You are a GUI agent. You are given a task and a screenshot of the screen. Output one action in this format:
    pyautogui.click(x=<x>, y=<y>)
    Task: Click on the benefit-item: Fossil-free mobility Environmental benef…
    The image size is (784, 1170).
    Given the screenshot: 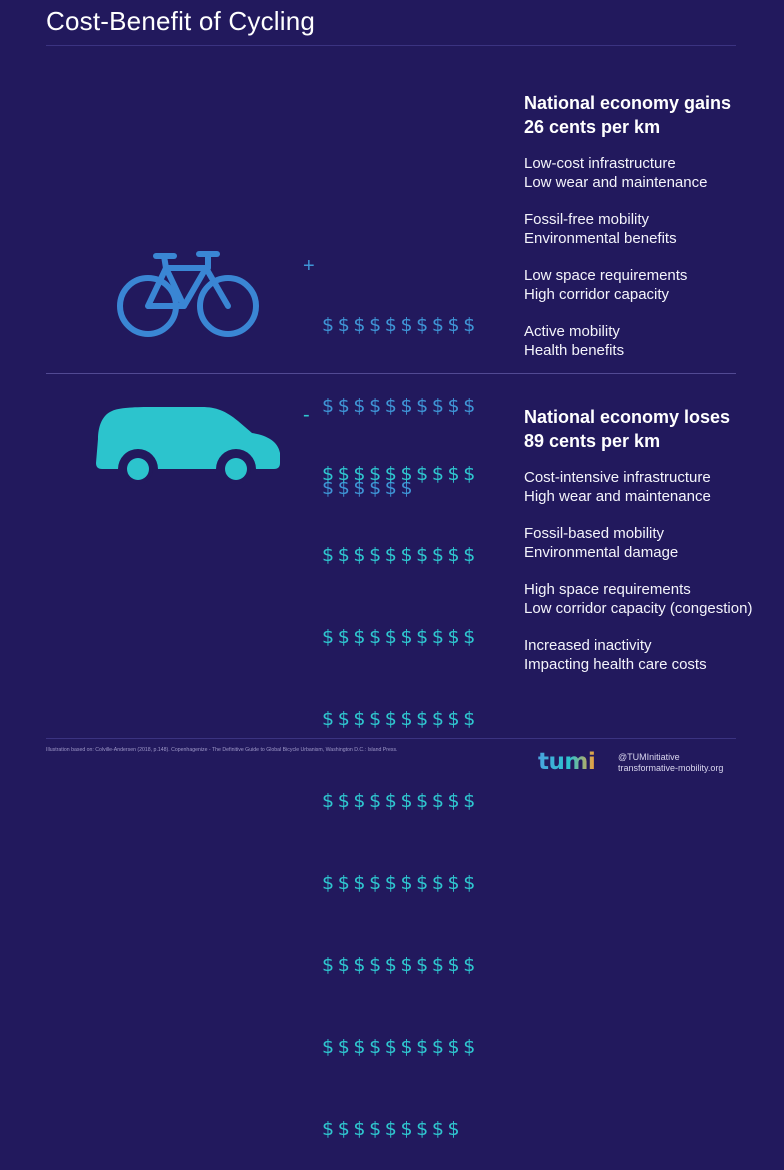 What is the action you would take?
    pyautogui.click(x=600, y=229)
    